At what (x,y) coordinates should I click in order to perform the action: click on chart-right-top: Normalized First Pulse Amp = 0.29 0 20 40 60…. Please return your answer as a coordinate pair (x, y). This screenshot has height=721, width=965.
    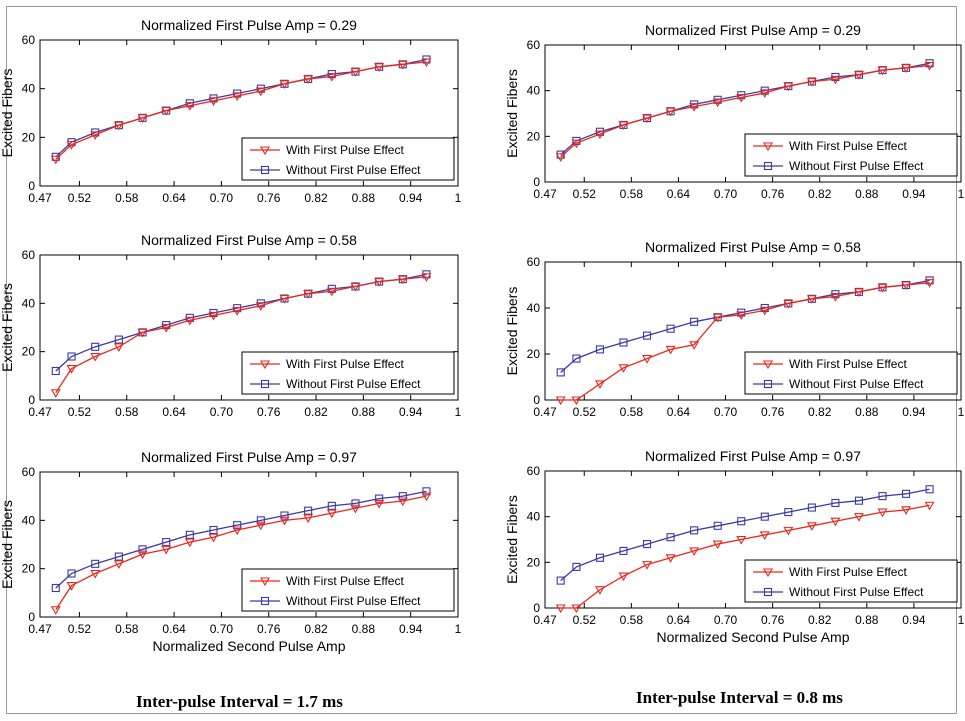
    Looking at the image, I should click on (734, 111).